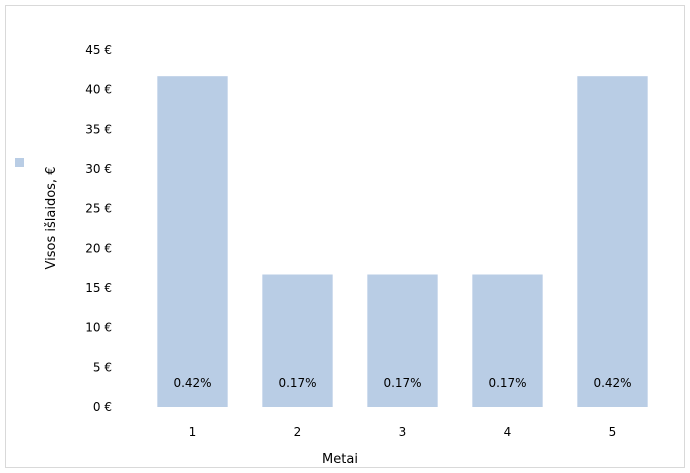 This screenshot has height=473, width=690. I want to click on y-tick-label: 5 €, so click(102, 367).